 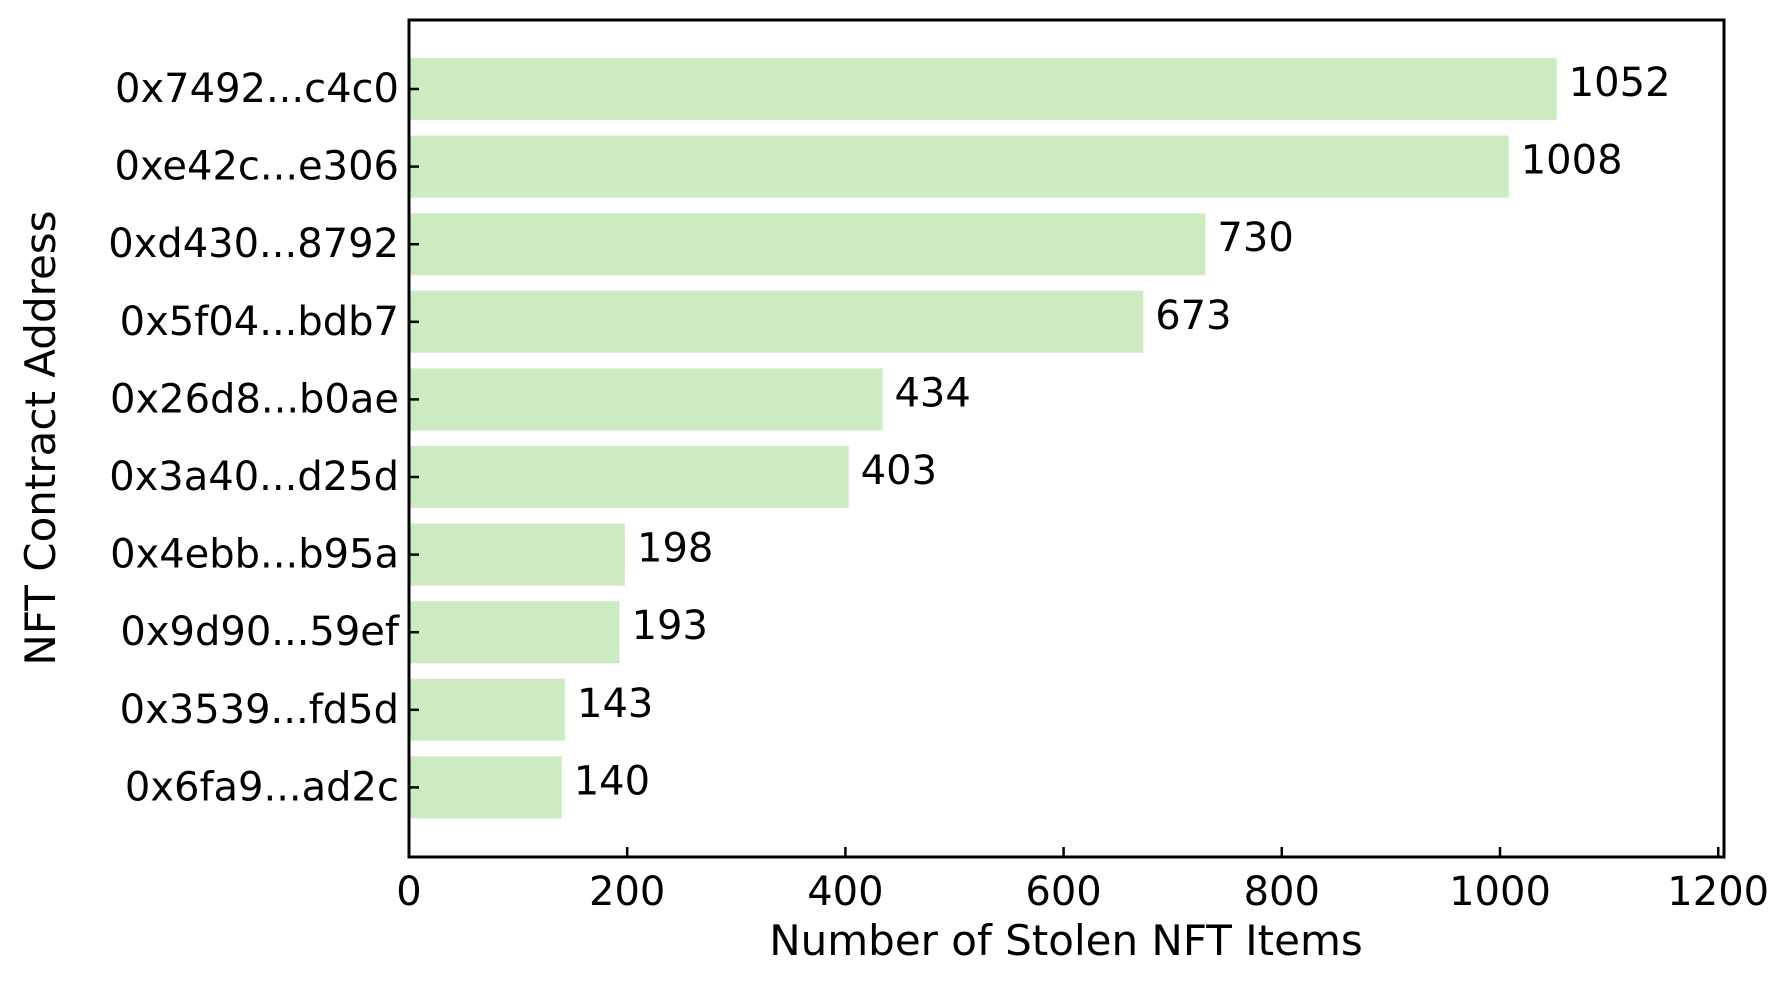 I want to click on x-tick-label: 600, so click(x=1063, y=892).